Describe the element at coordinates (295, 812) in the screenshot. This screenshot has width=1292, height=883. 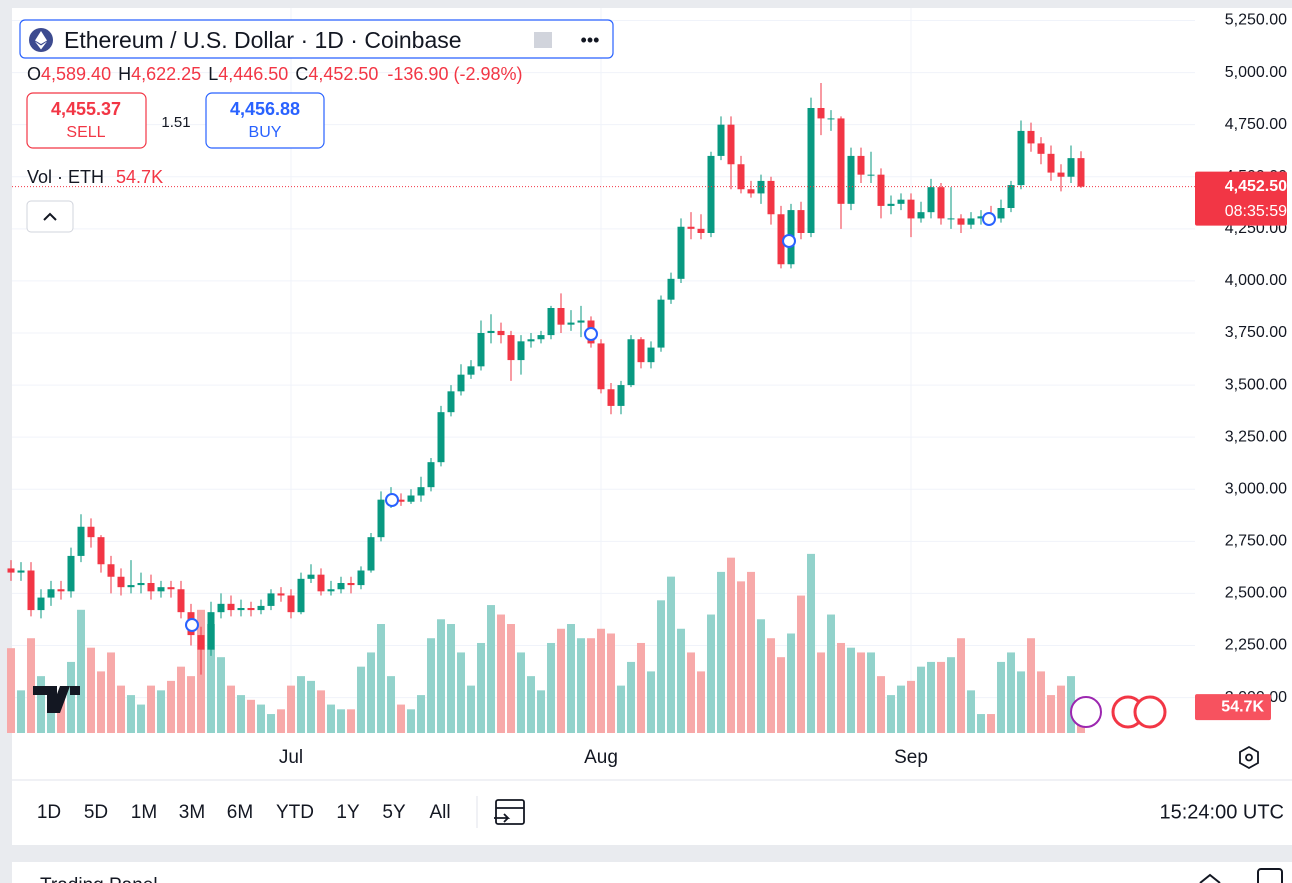
I see `range-button: YTD` at that location.